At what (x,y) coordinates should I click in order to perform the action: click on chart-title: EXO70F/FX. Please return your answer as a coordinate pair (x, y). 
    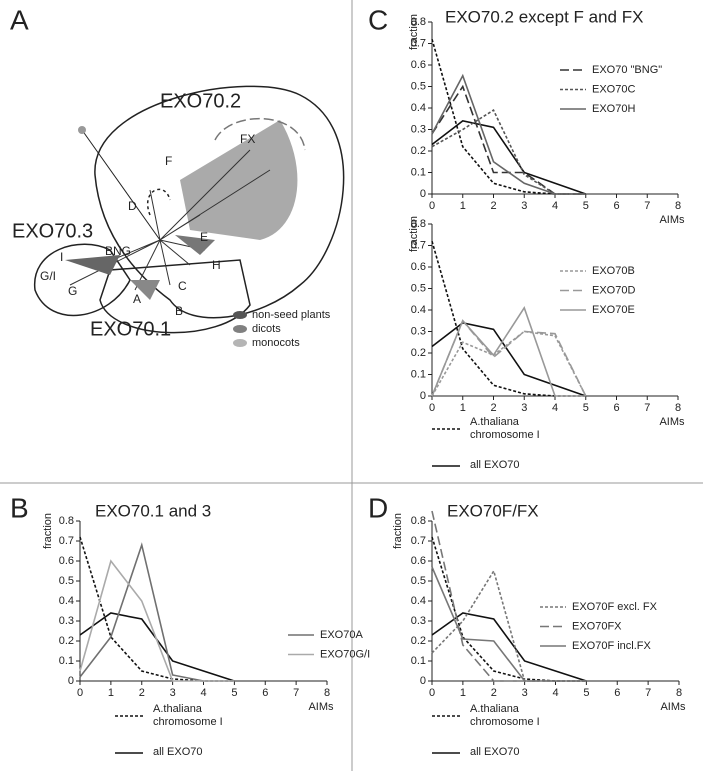
    Looking at the image, I should click on (493, 510).